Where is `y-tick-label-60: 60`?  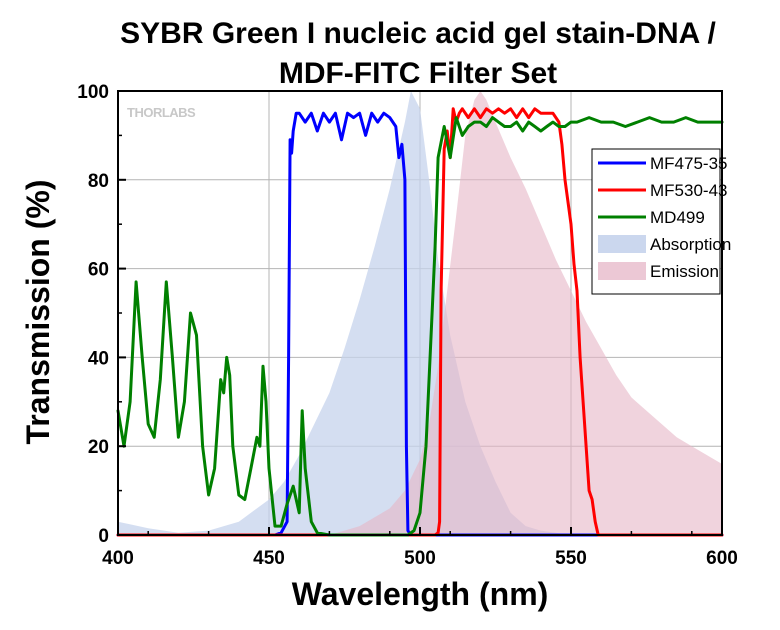
y-tick-label-60: 60 is located at coordinates (98, 270).